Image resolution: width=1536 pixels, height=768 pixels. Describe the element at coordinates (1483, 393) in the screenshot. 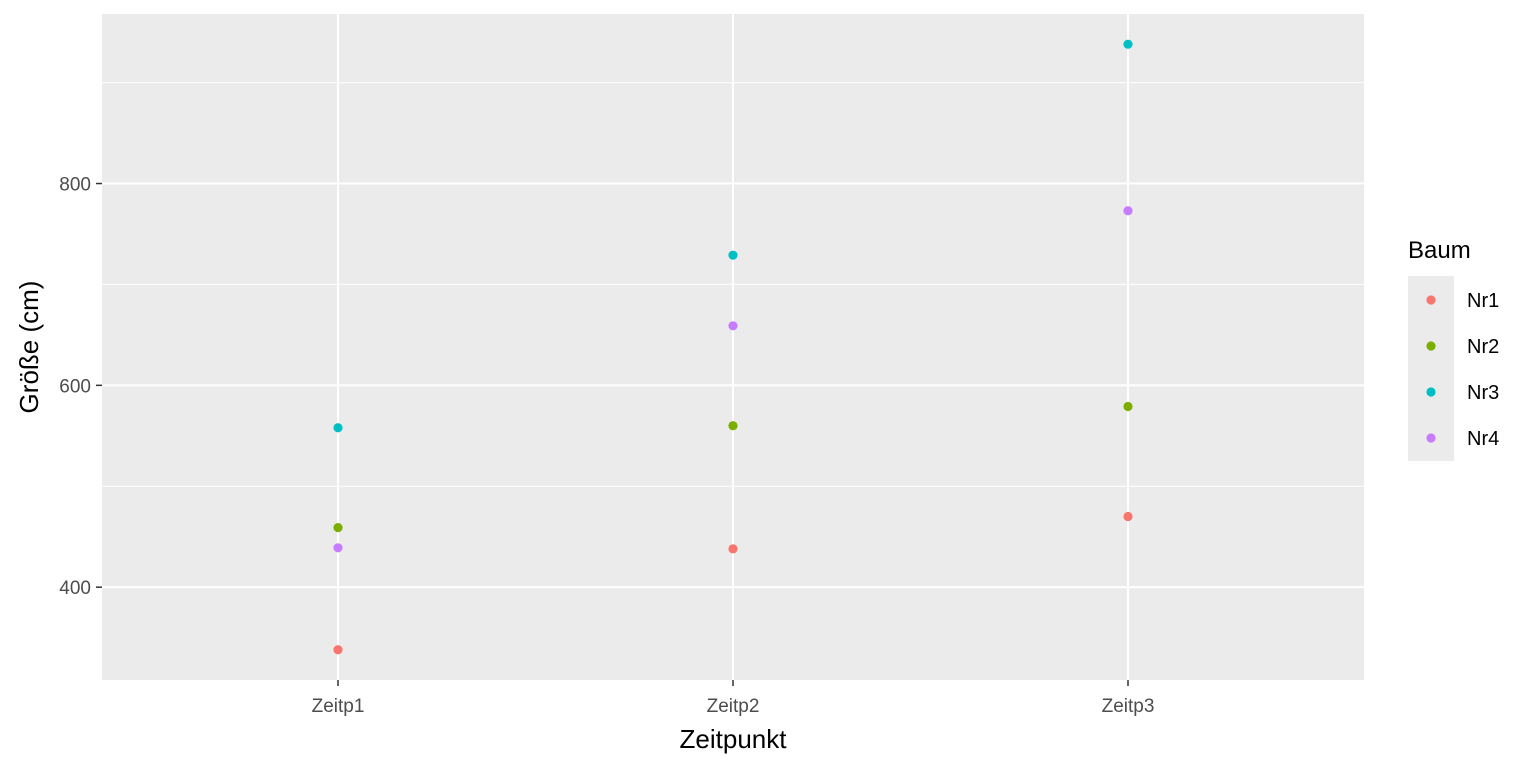

I see `legend-label-nr3: Nr3` at that location.